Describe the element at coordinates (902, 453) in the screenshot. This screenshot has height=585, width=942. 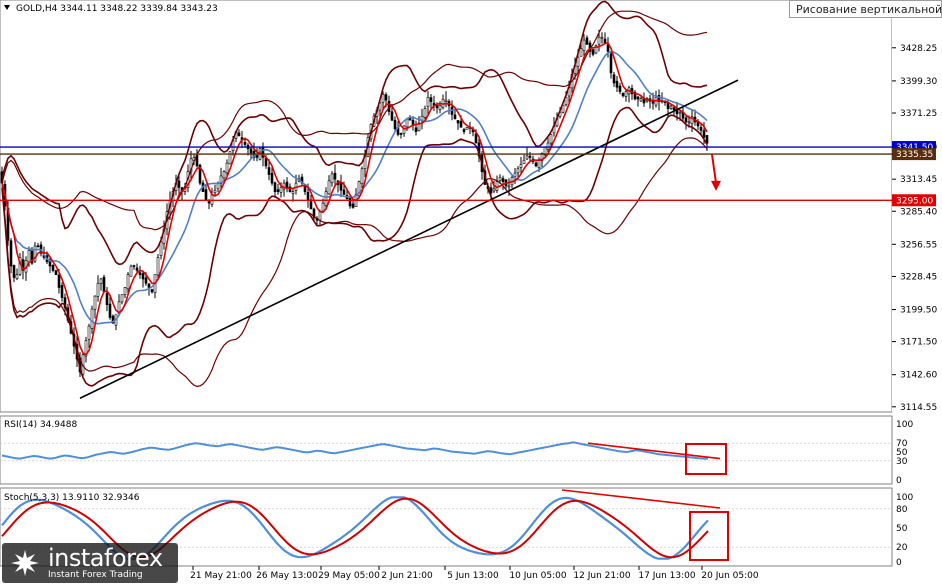
I see `rsi-tick-label: 50` at that location.